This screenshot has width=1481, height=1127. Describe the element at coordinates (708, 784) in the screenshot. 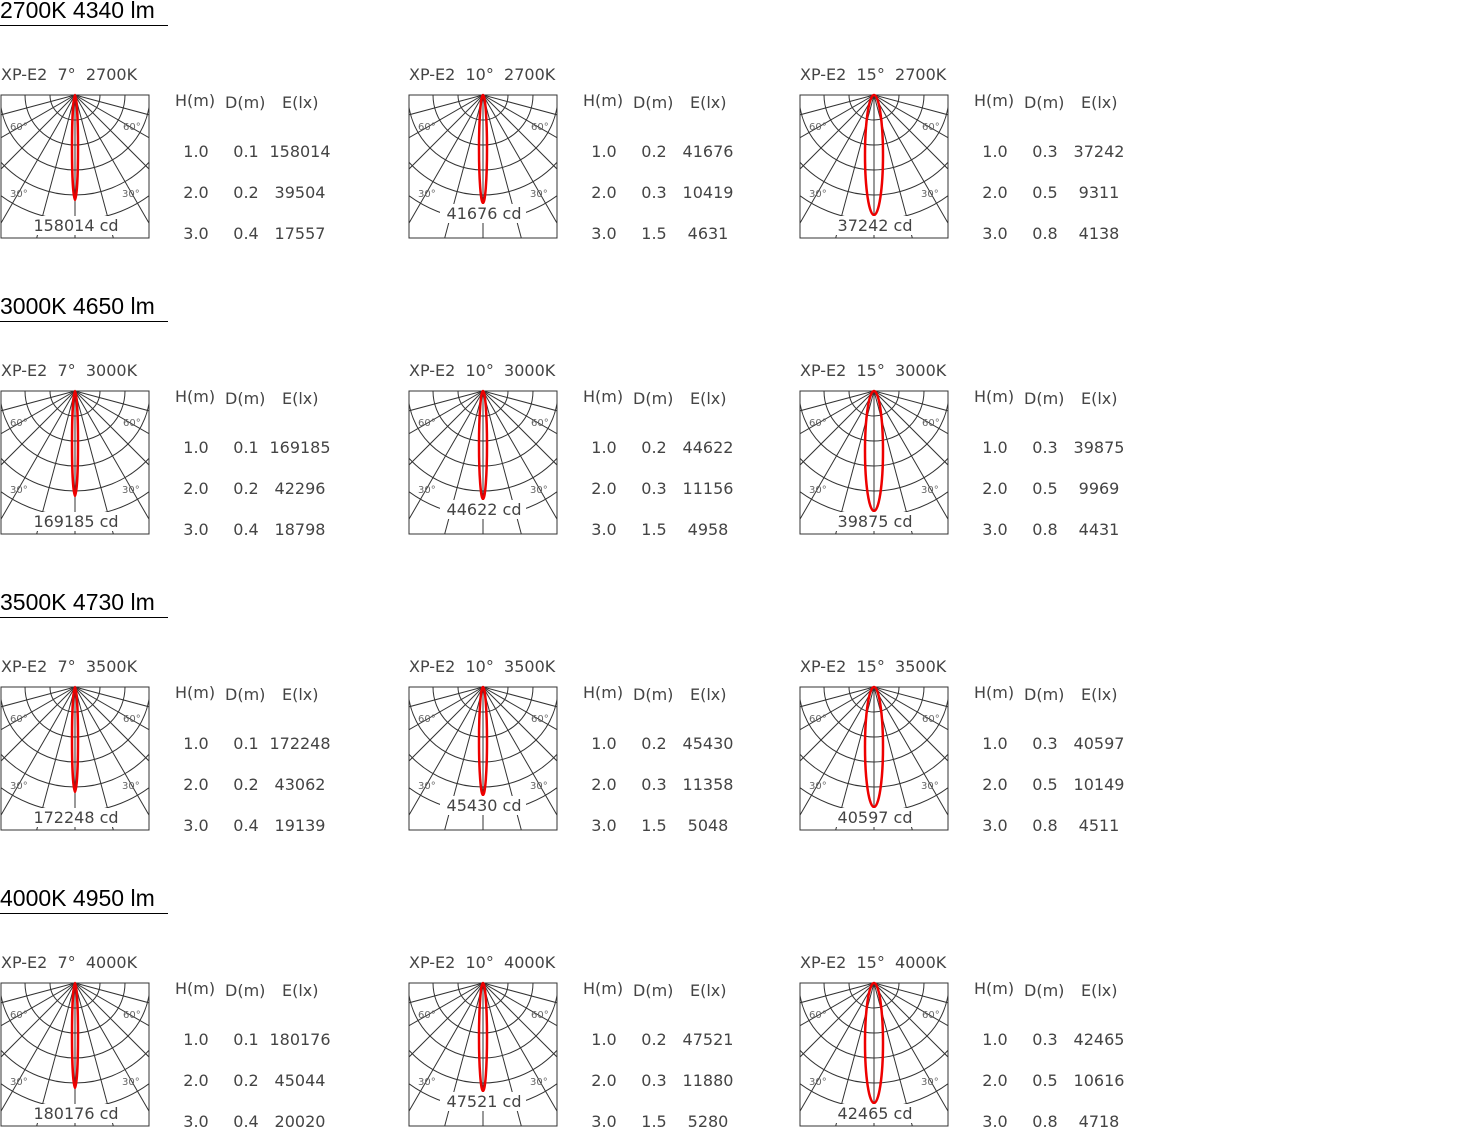

I see `table-cell: 11358` at that location.